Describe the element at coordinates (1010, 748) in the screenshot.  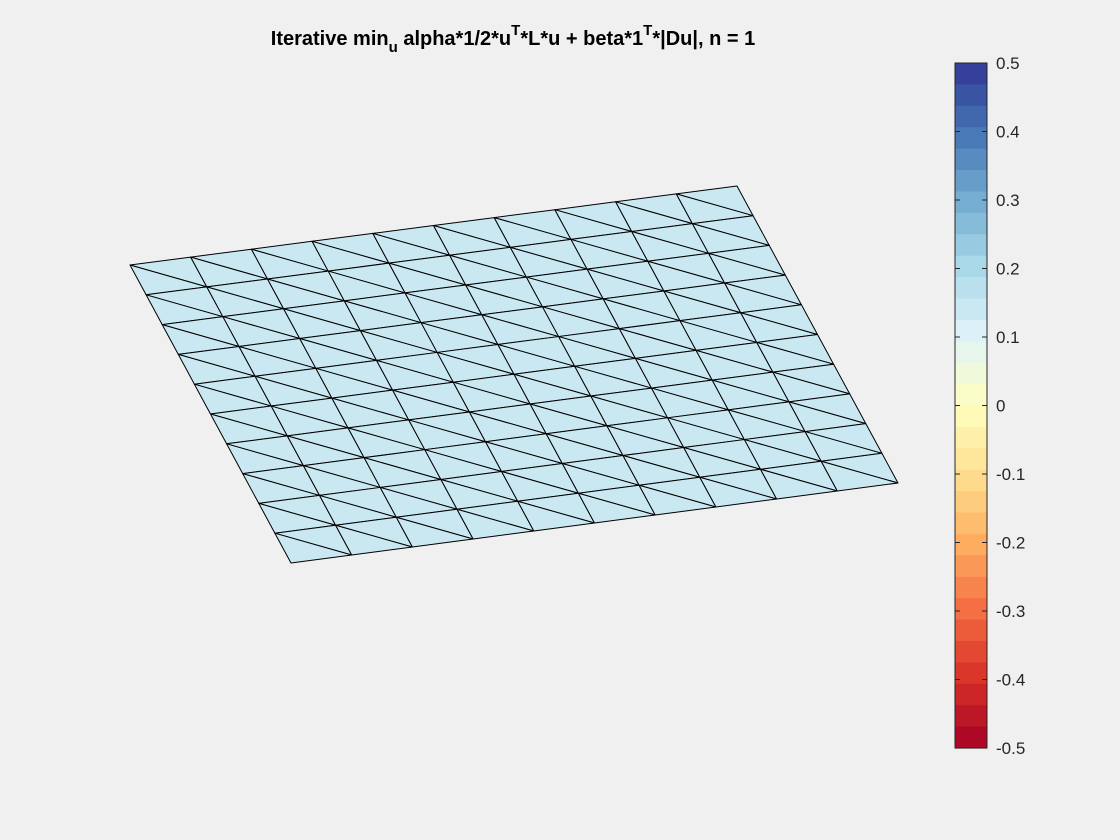
I see `colorbar-tick-label: -0.5` at that location.